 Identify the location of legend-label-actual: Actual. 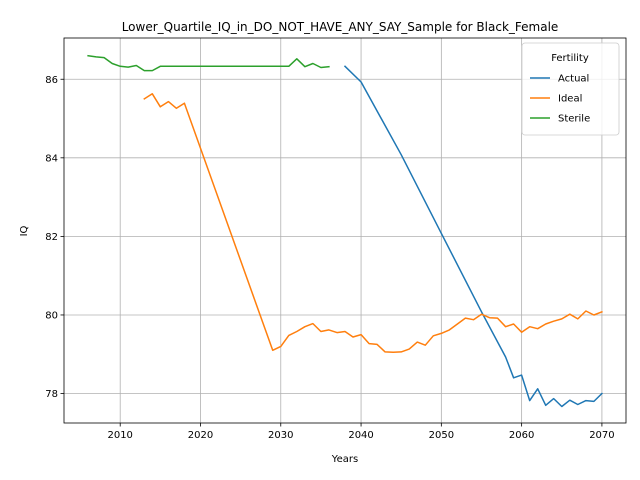
(573, 79).